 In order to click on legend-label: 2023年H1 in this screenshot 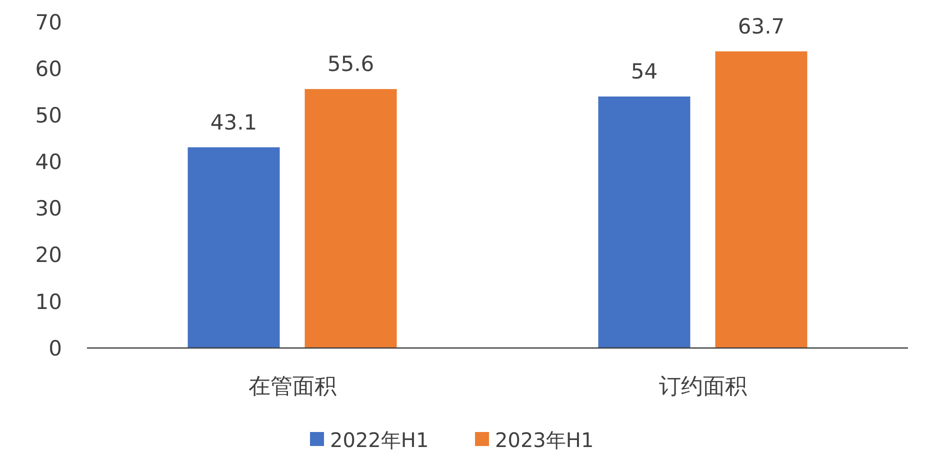, I will do `click(544, 440)`.